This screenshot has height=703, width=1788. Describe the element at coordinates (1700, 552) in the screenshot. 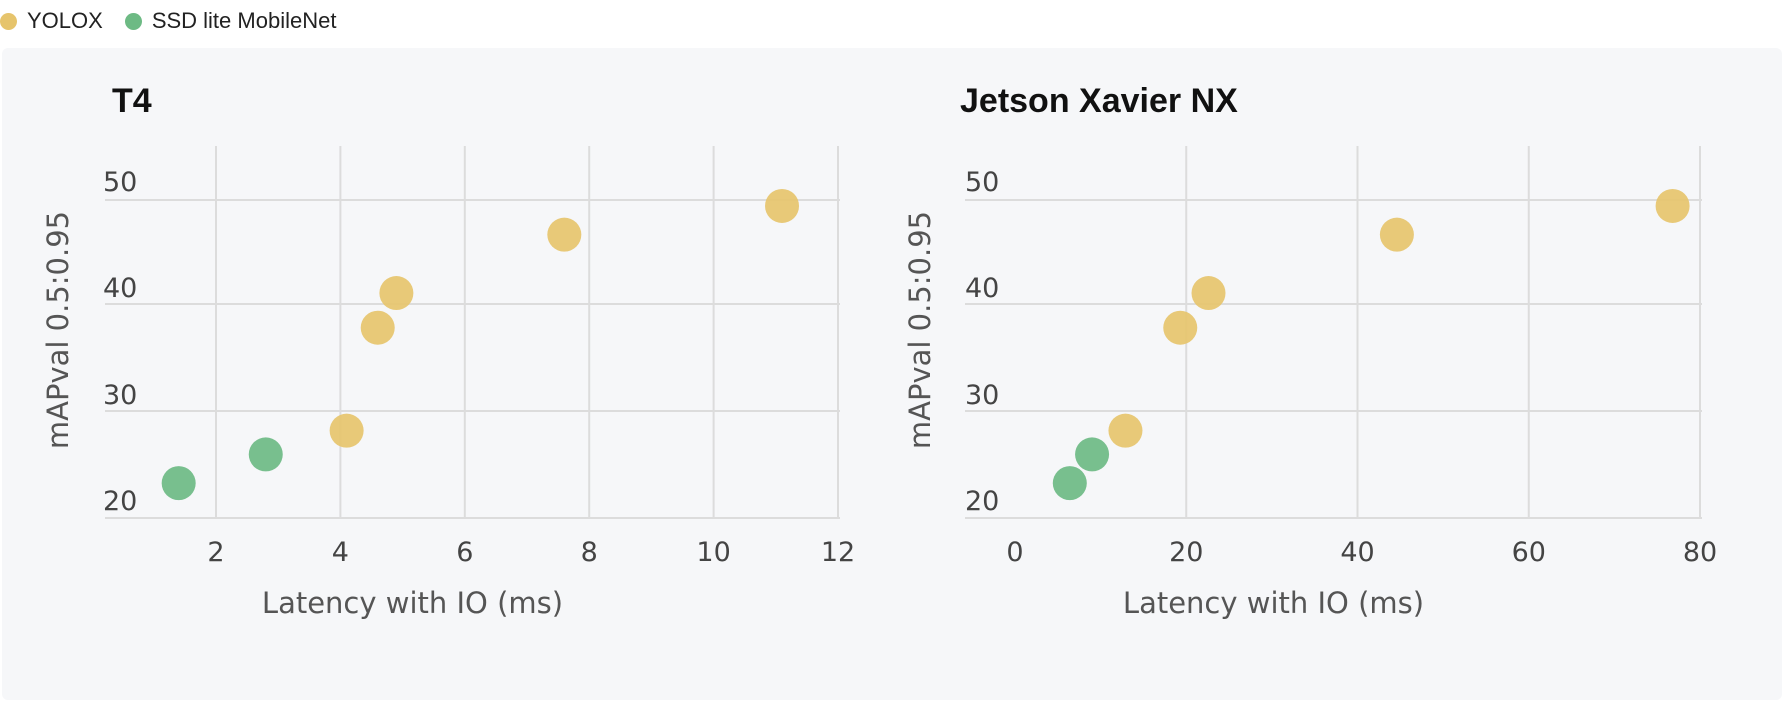

I see `x-tick-label: 80` at that location.